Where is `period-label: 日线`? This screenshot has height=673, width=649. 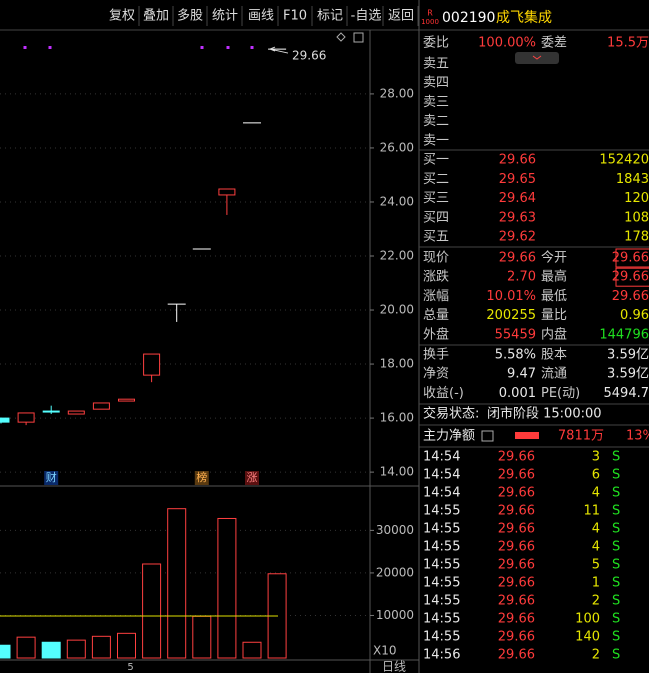
period-label: 日线 is located at coordinates (394, 666).